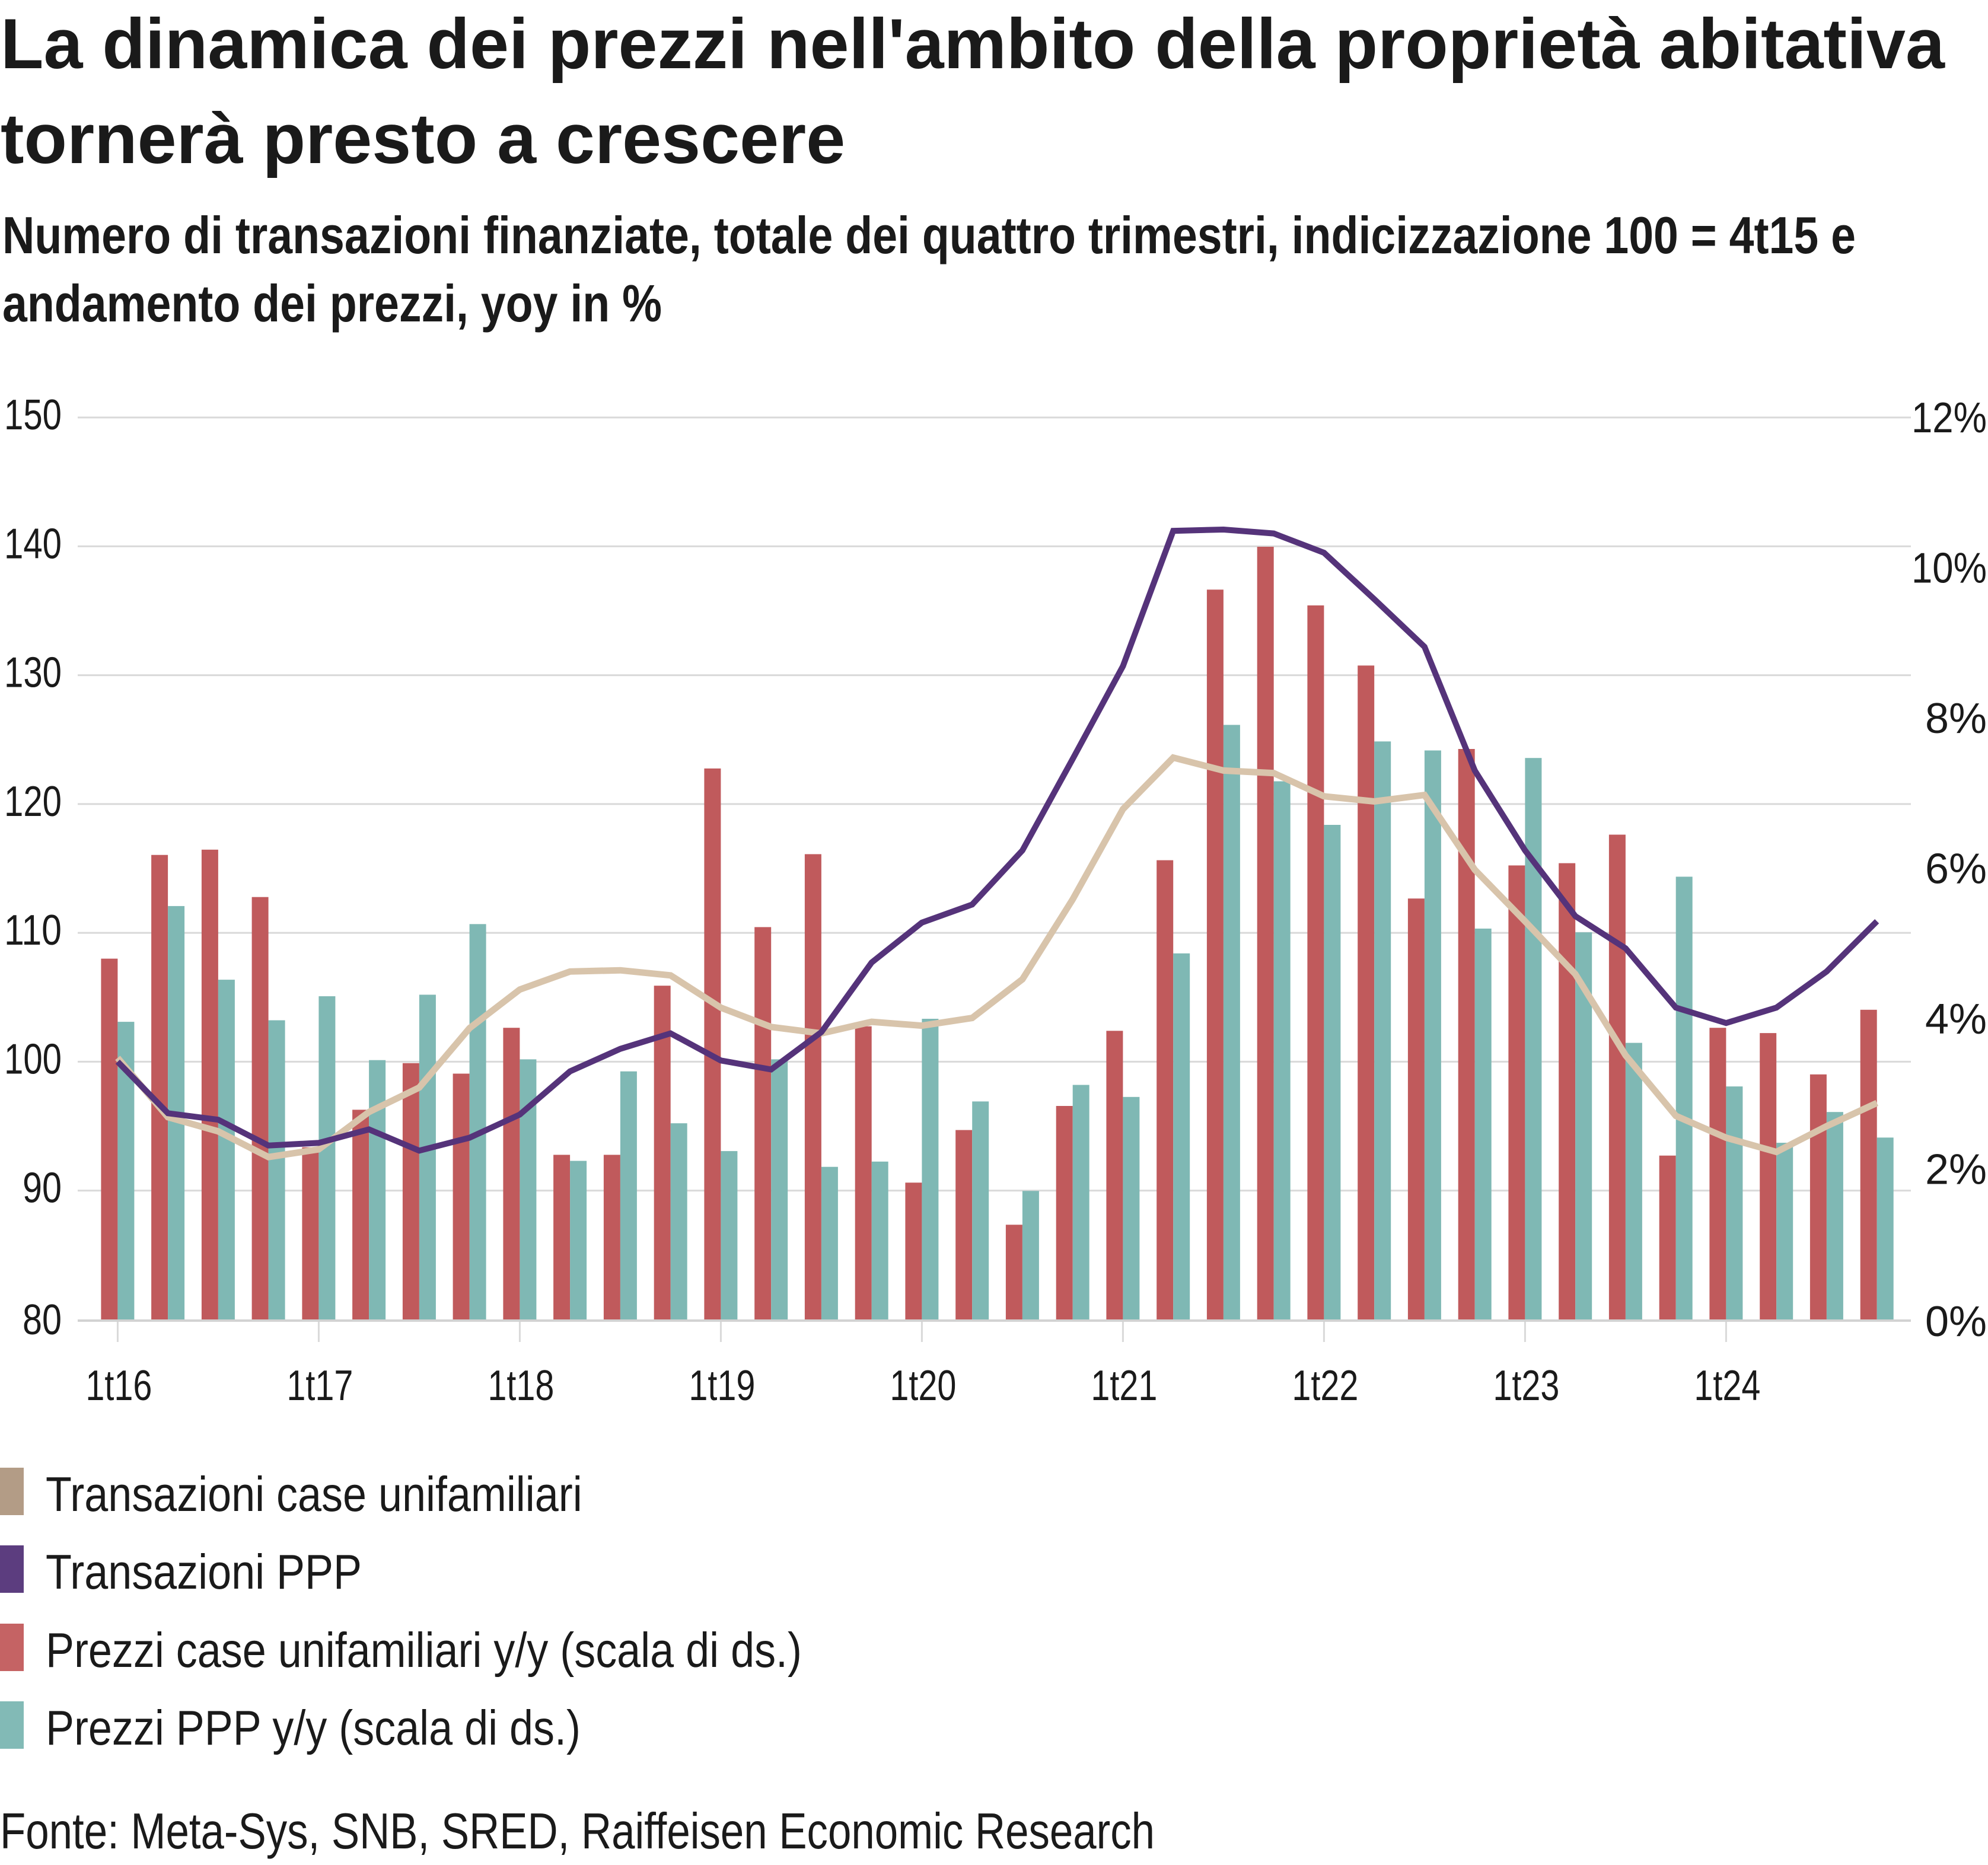 The width and height of the screenshot is (1988, 1865). I want to click on svg-text: 6%, so click(1956, 870).